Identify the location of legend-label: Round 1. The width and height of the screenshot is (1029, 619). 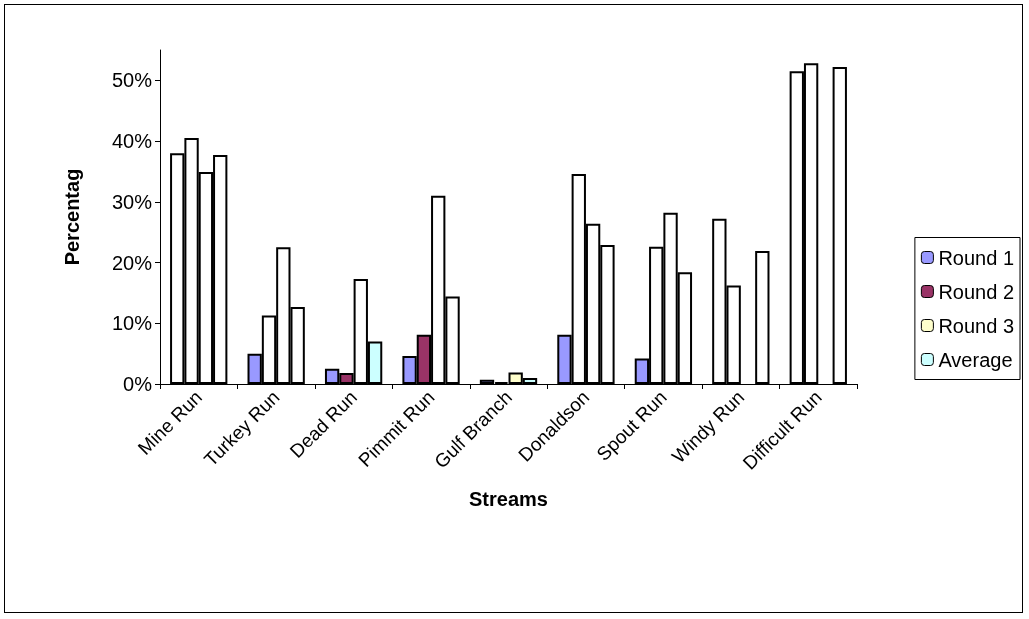
(976, 257).